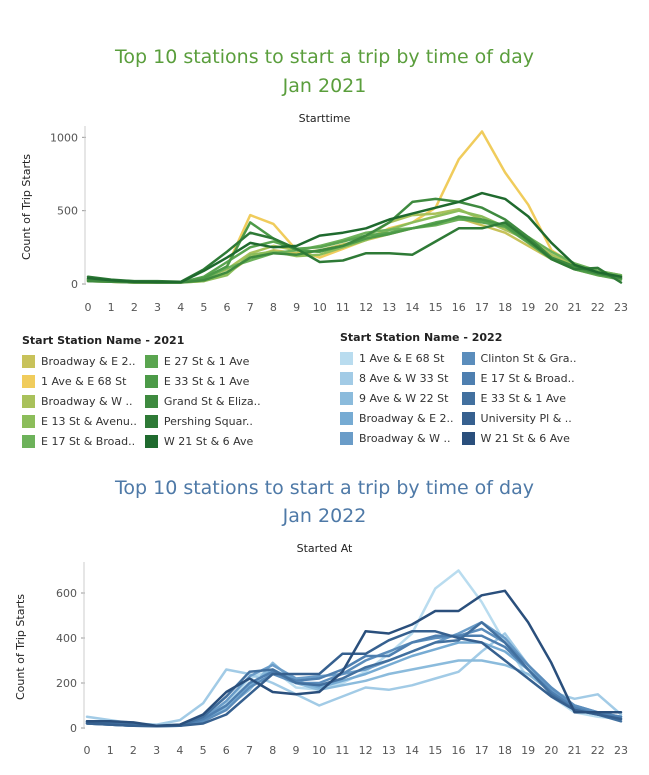 Image resolution: width=649 pixels, height=775 pixels. What do you see at coordinates (203, 307) in the screenshot?
I see `chart1-x-tick-label: 5` at bounding box center [203, 307].